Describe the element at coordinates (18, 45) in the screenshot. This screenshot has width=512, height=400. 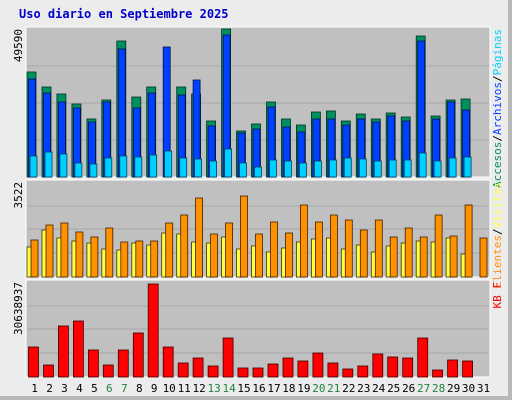
I see `y-max-label-accesses: 49590` at that location.